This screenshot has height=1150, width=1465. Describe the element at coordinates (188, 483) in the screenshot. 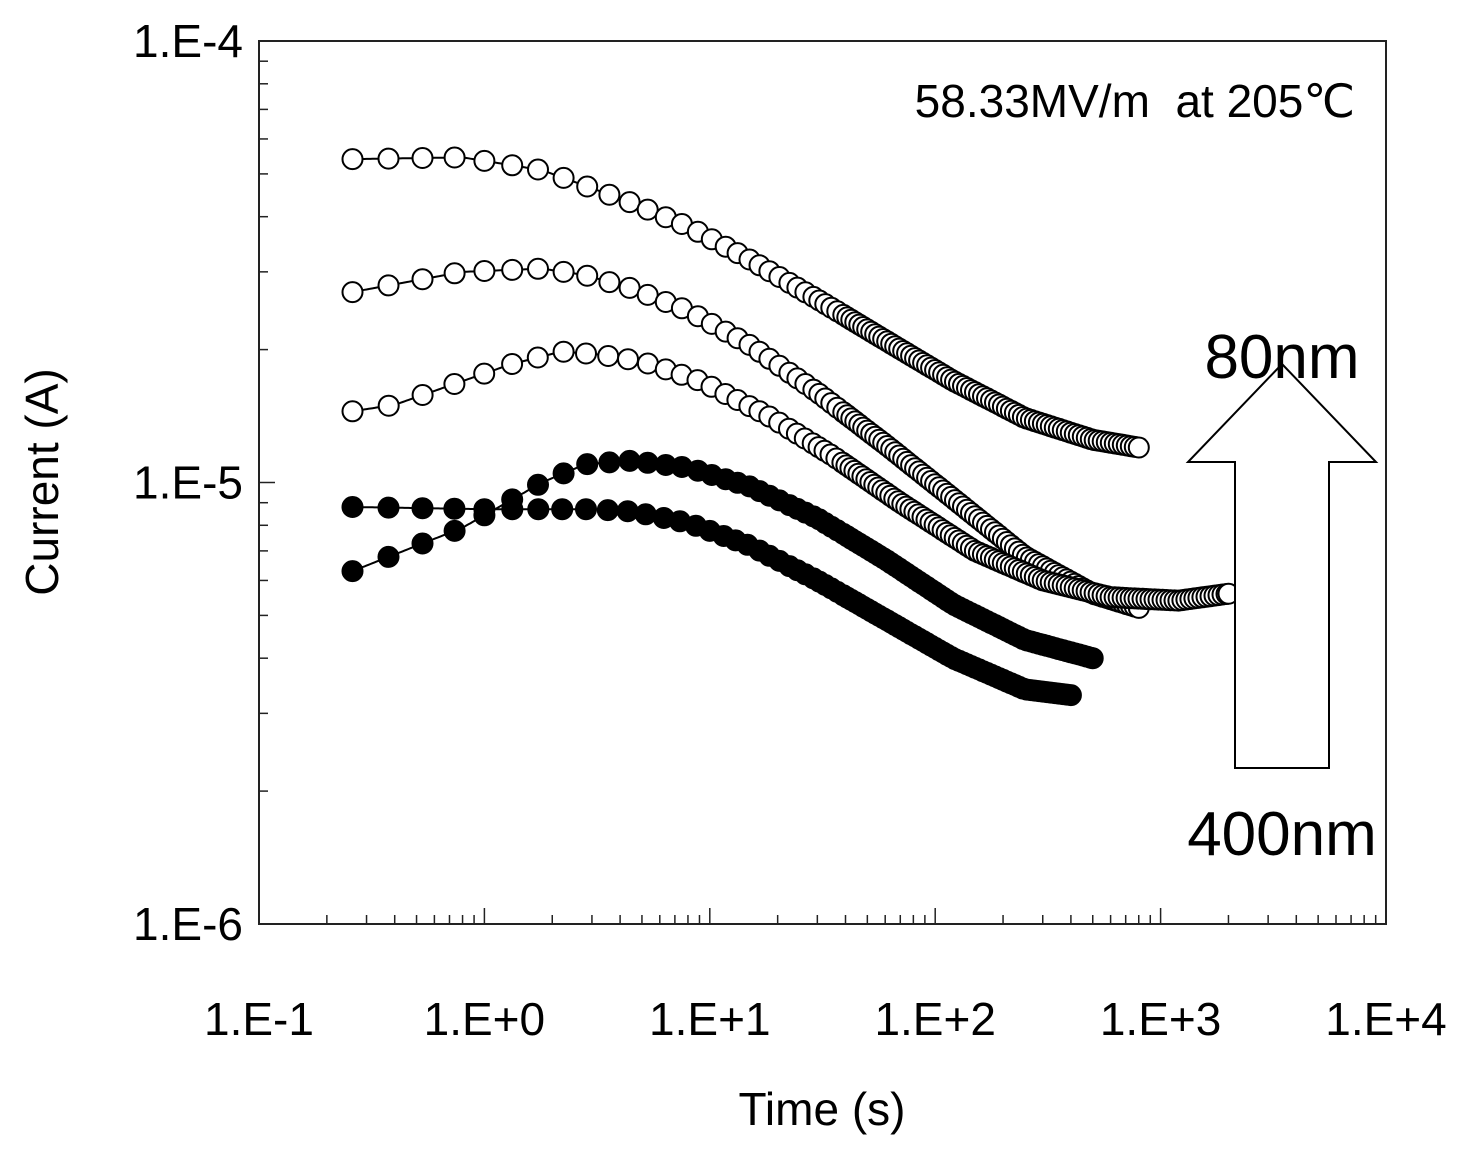

I see `y-tick-label: 1.E-5` at that location.